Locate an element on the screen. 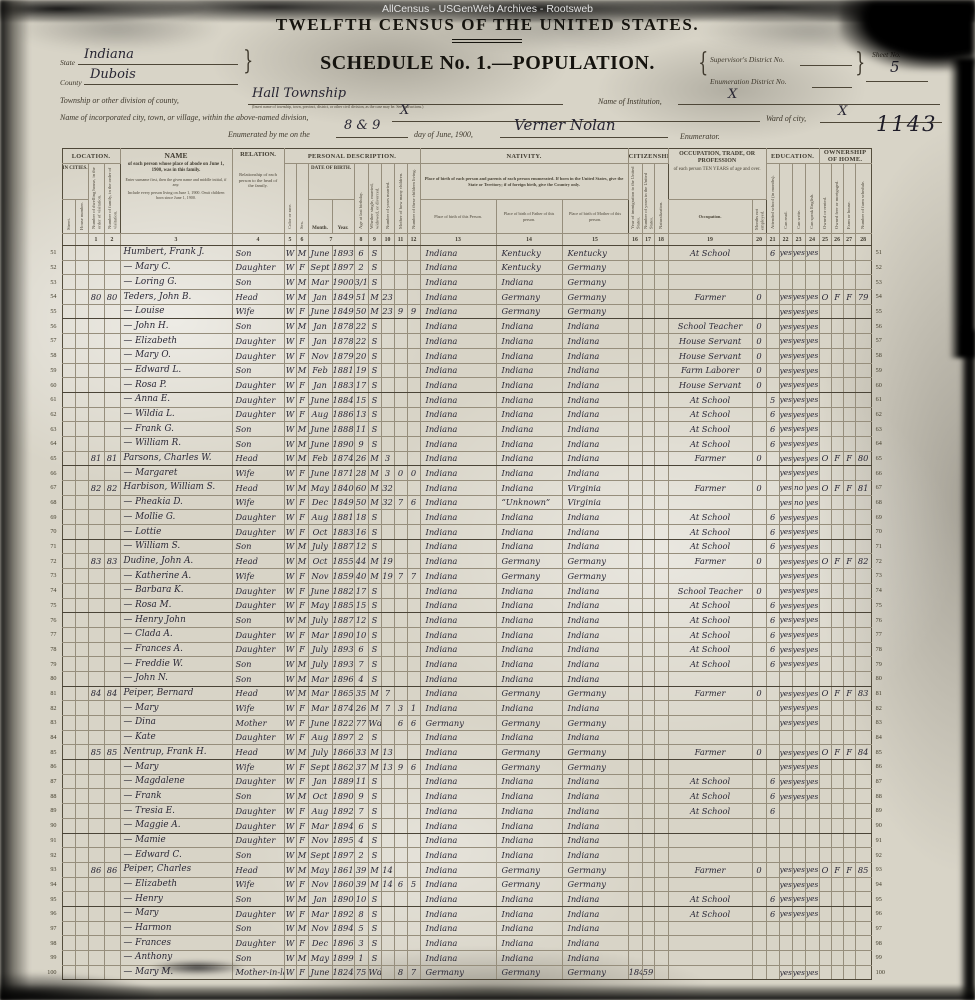 This screenshot has width=975, height=1000. occupation-cell is located at coordinates (710, 884).